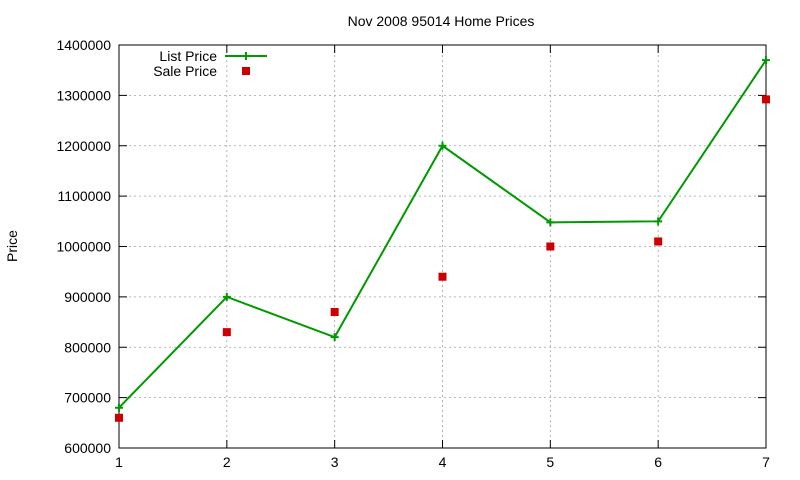  Describe the element at coordinates (335, 462) in the screenshot. I see `x-tick-label: 3` at that location.